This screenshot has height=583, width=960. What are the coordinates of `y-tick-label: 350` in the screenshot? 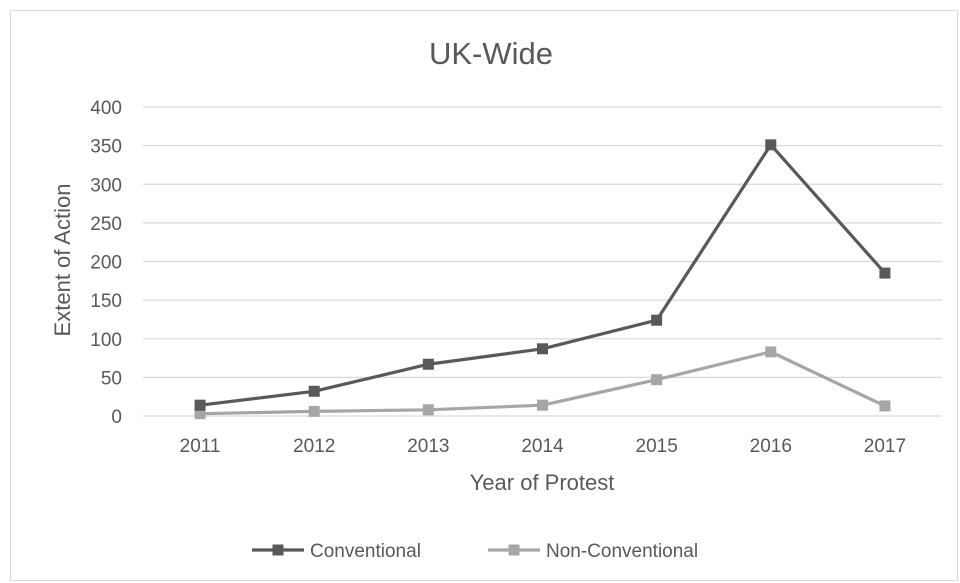 It's located at (106, 147).